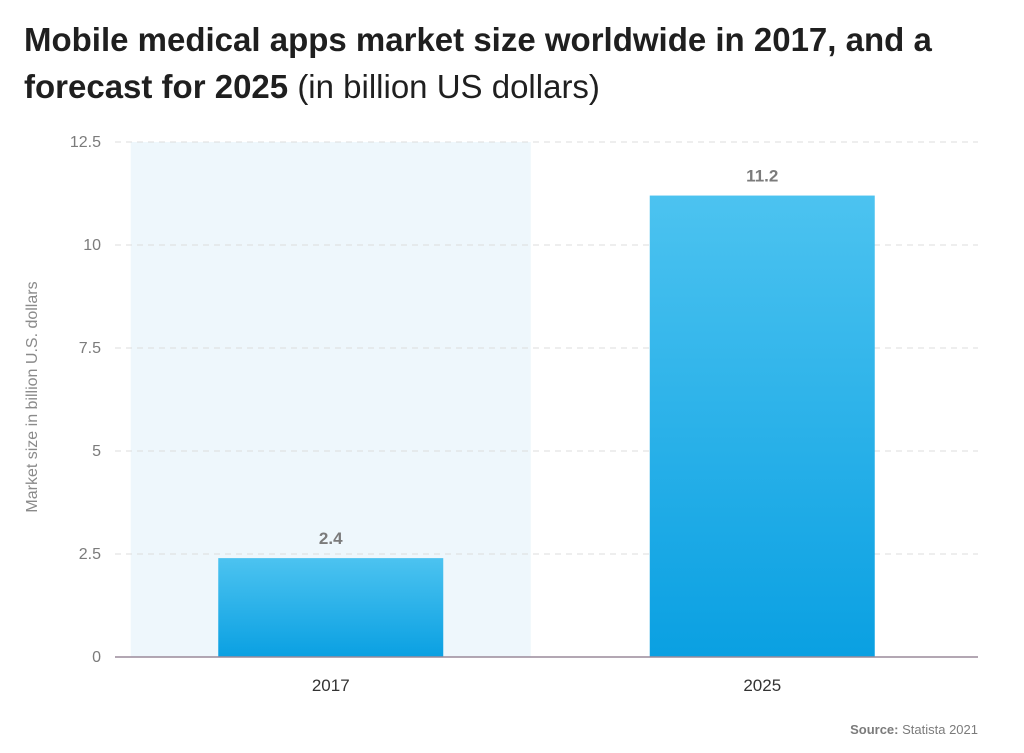 The height and width of the screenshot is (753, 1024). Describe the element at coordinates (96, 451) in the screenshot. I see `y-tick-label: 5` at that location.